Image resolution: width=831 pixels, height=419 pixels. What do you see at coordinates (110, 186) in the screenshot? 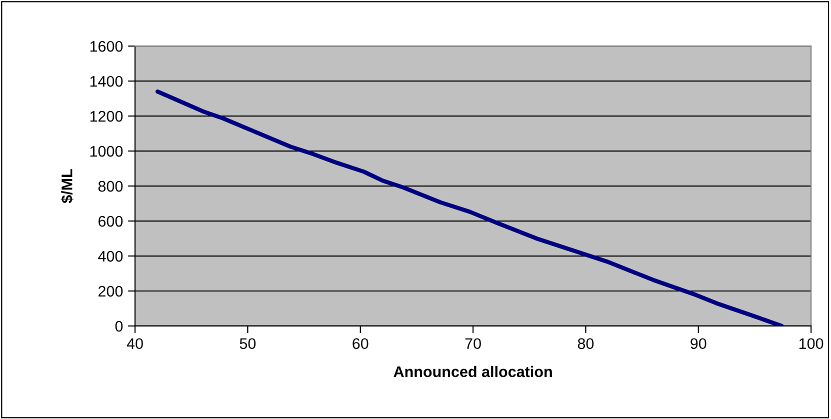
I see `y-tick-label: 800` at bounding box center [110, 186].